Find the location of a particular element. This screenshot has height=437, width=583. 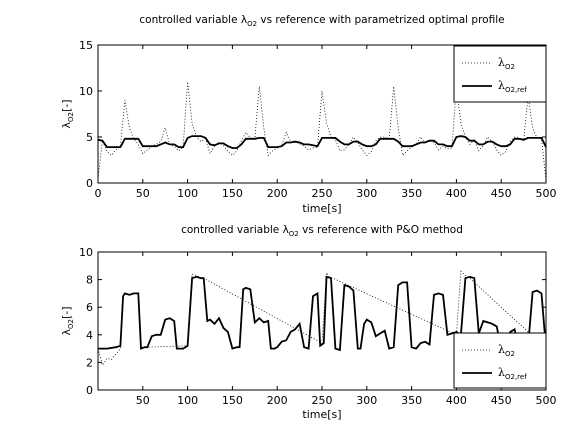

chart-title-text-end: vs reference with P&O method is located at coordinates (381, 230).